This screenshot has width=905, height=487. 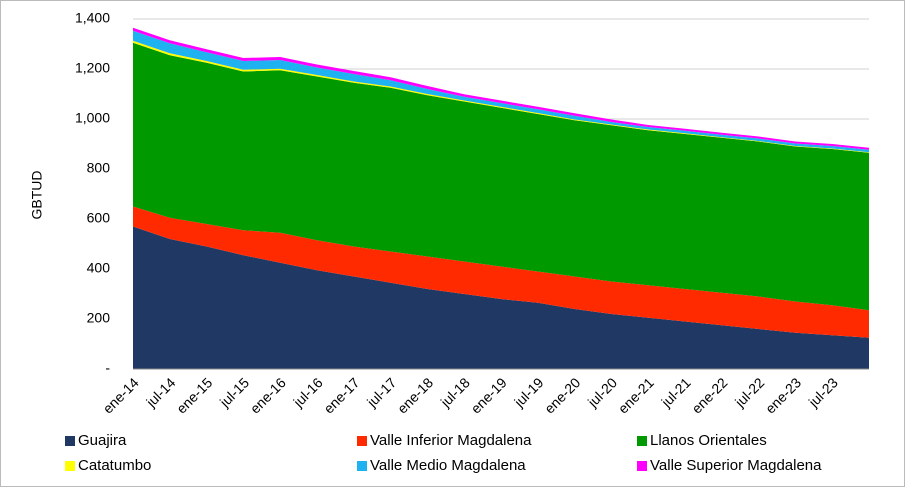 I want to click on y-tick-label: 800, so click(x=99, y=168).